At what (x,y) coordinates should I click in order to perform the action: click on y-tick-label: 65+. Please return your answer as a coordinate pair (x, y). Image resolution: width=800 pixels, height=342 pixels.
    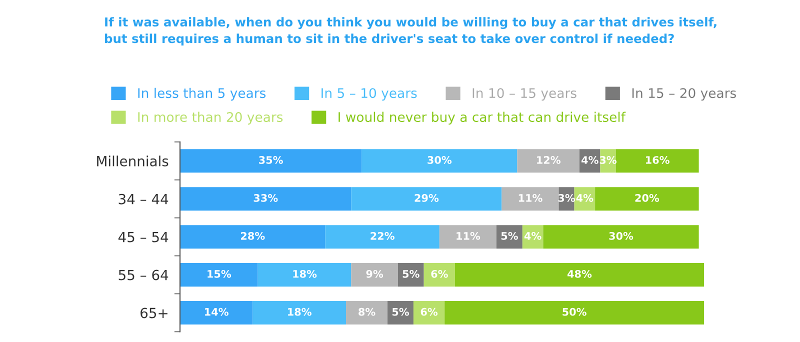
    Looking at the image, I should click on (154, 313).